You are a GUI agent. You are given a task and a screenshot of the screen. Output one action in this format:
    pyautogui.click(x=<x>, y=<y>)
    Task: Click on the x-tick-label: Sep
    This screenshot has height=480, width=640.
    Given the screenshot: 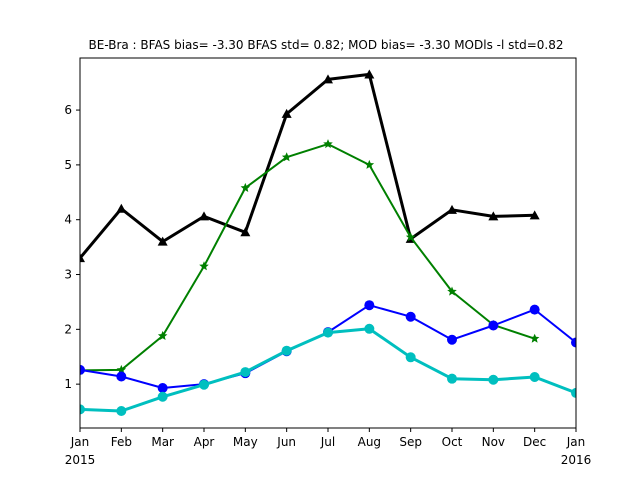 What is the action you would take?
    pyautogui.click(x=410, y=442)
    